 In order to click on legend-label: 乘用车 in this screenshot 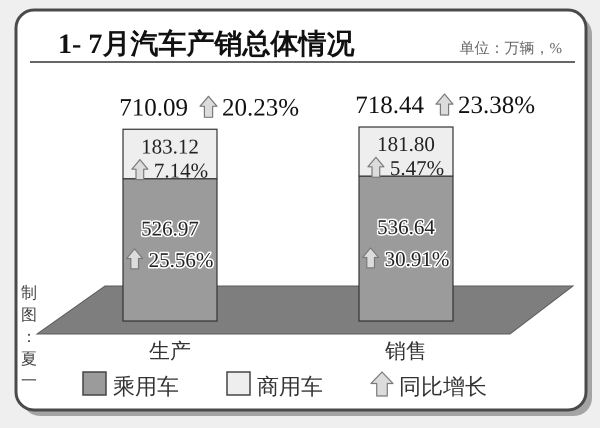, I will do `click(146, 386)`.